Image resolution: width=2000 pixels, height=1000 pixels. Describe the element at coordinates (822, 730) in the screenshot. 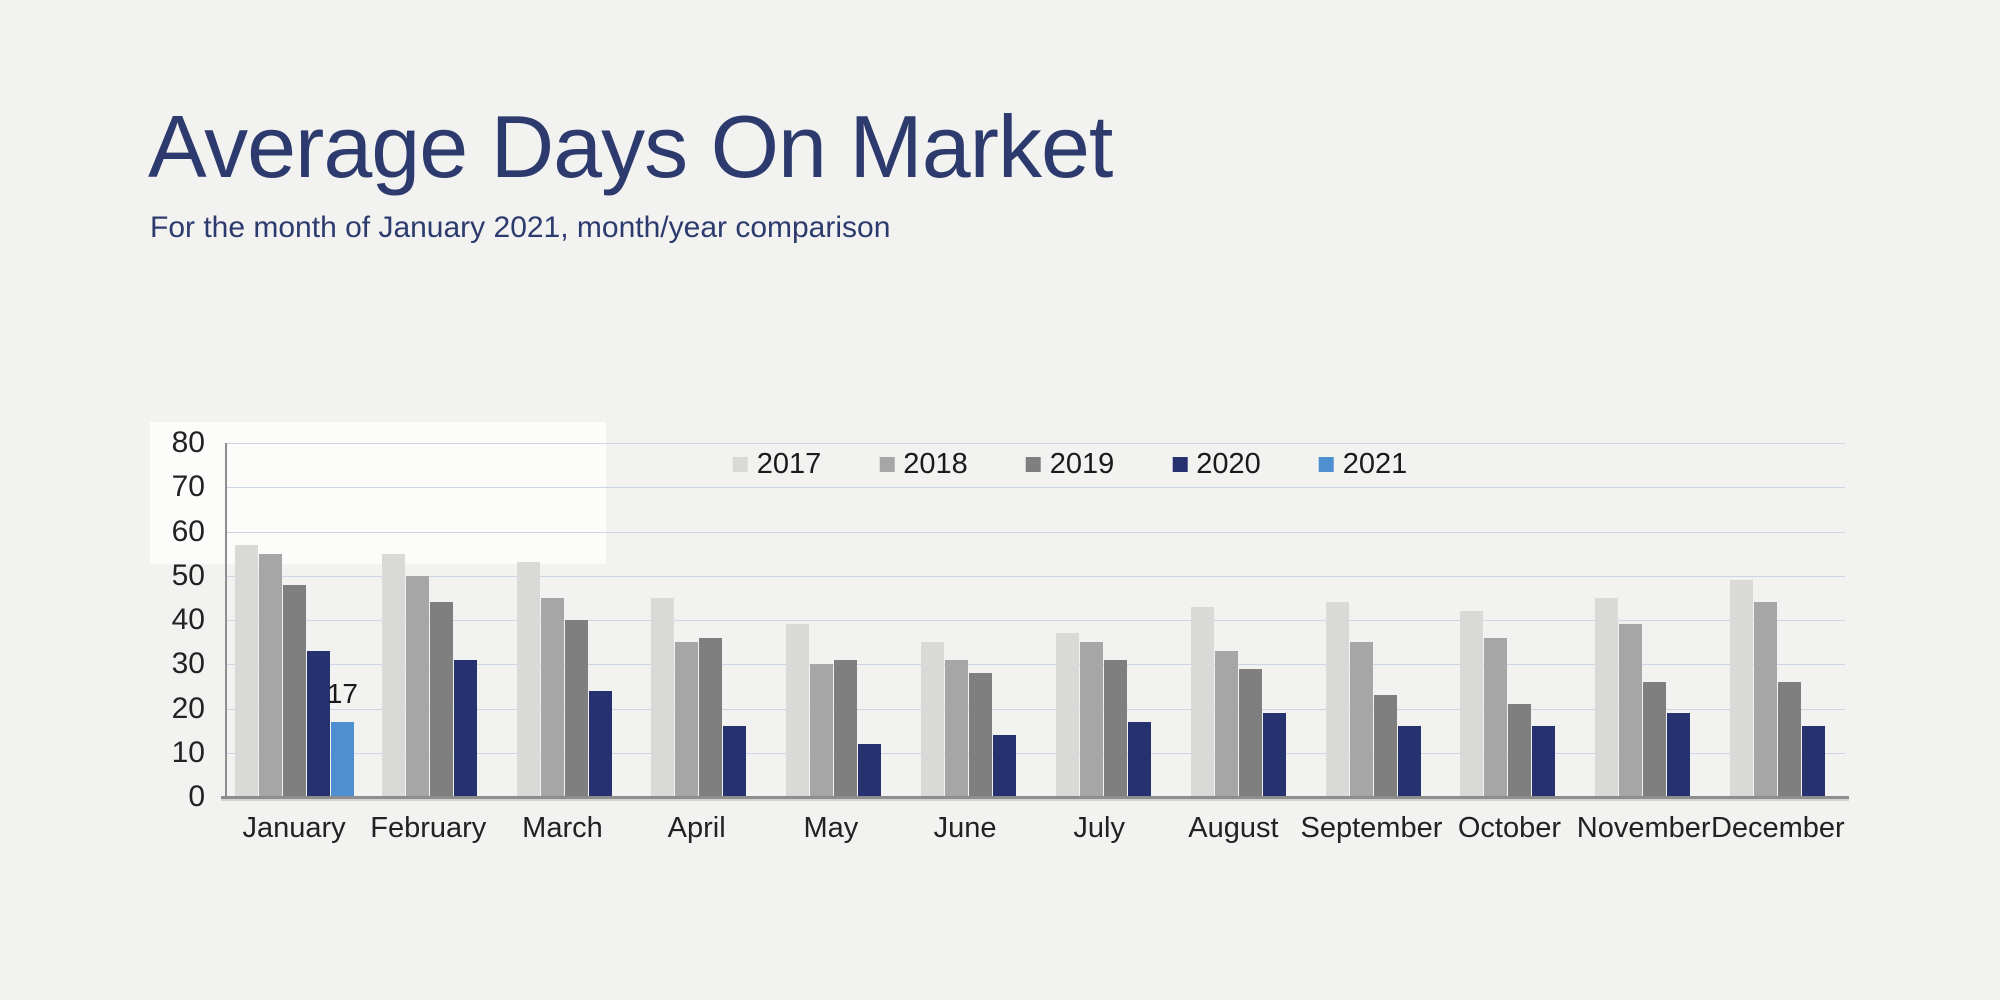

I see `bar-2018-may` at that location.